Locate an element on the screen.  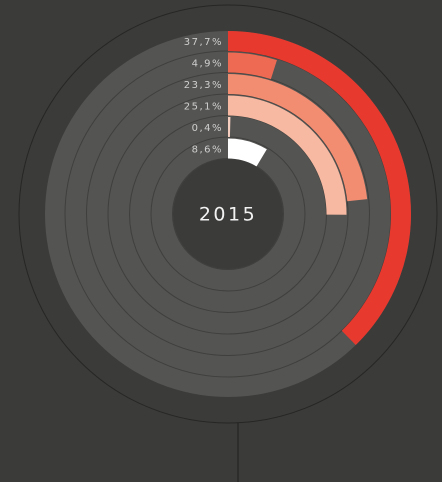
value-label: 23,3% is located at coordinates (203, 85).